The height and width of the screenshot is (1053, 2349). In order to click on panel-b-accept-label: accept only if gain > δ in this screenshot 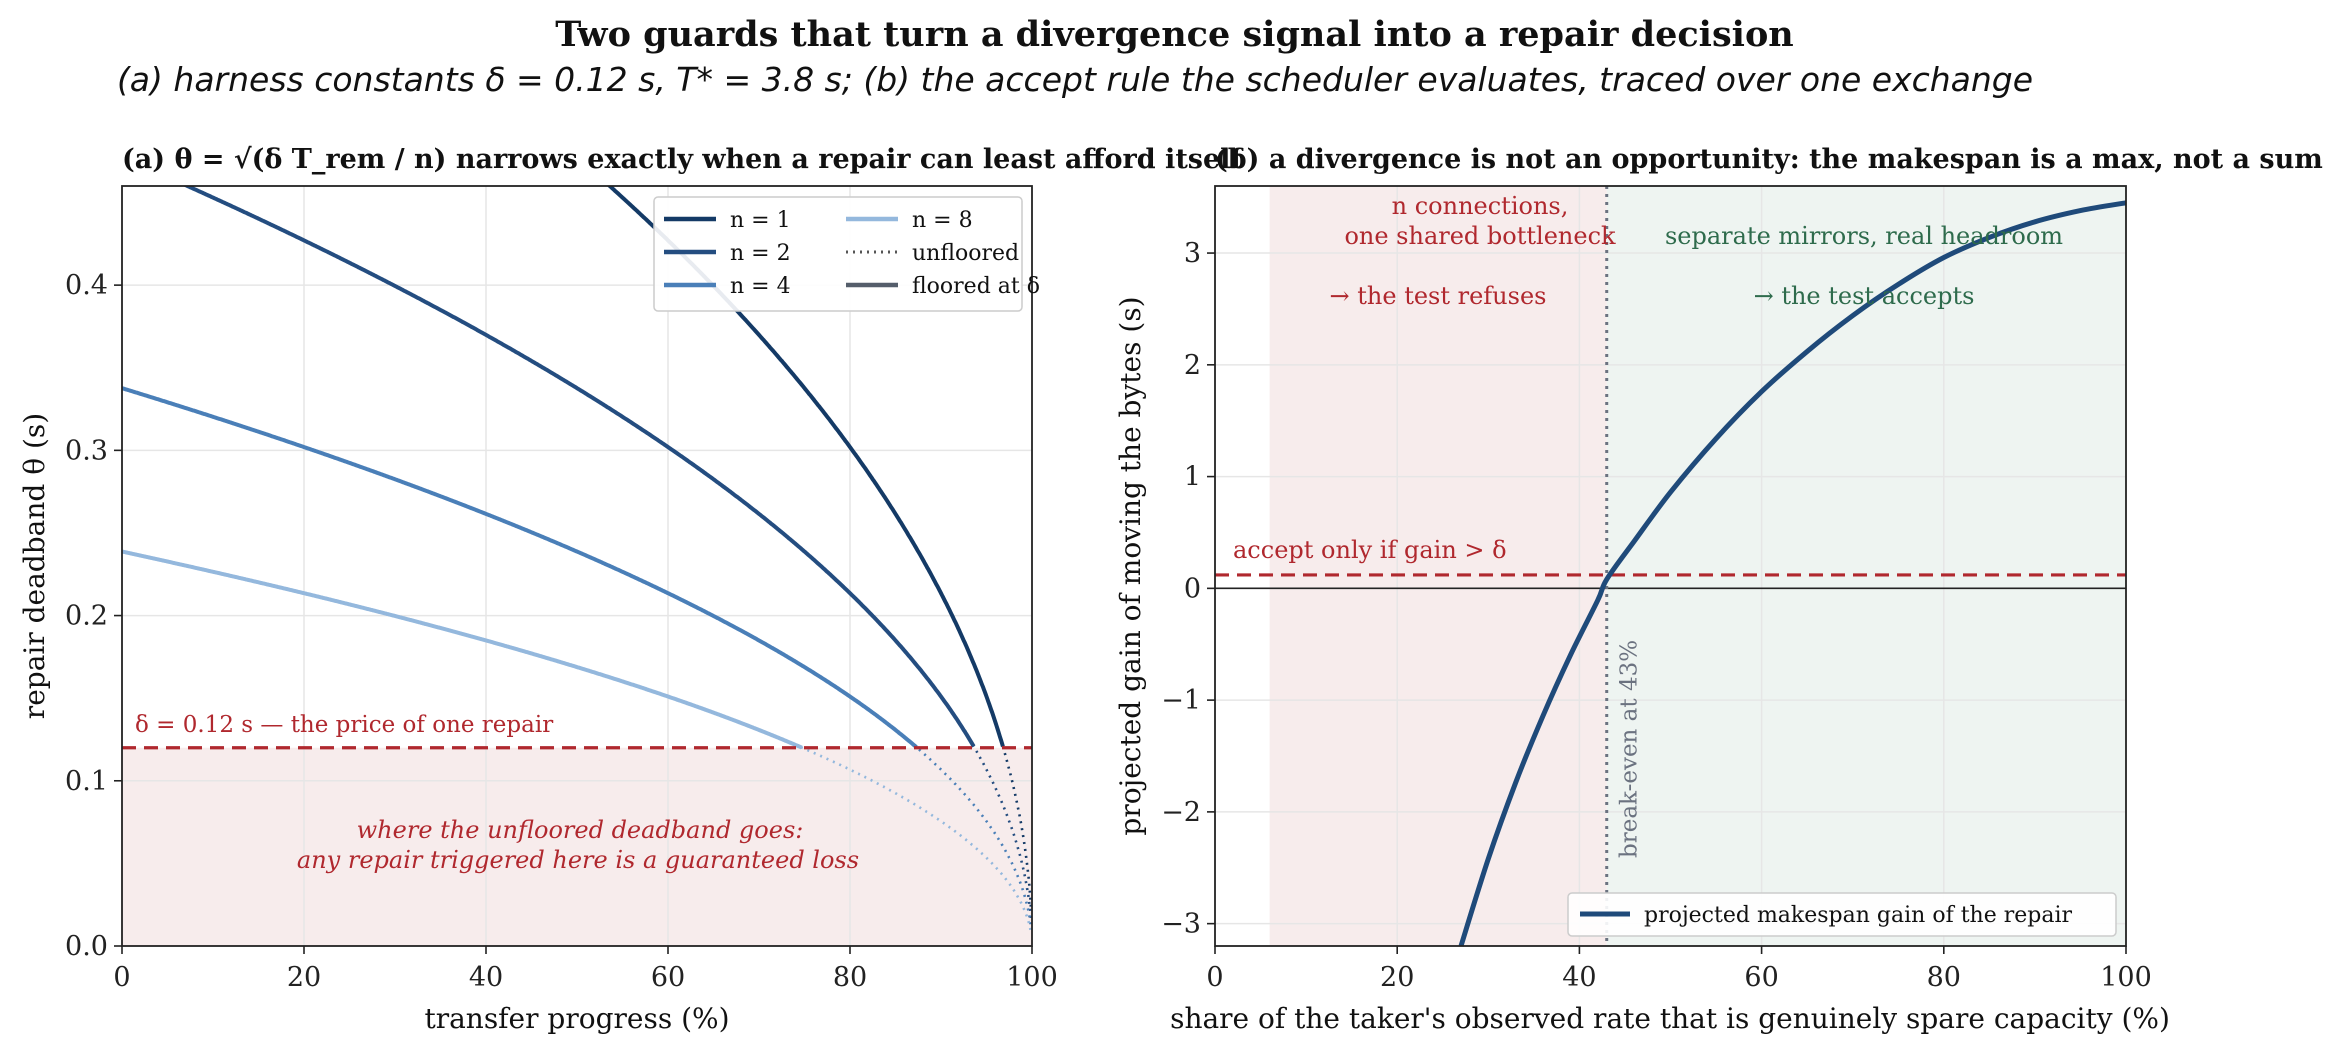, I will do `click(1370, 550)`.